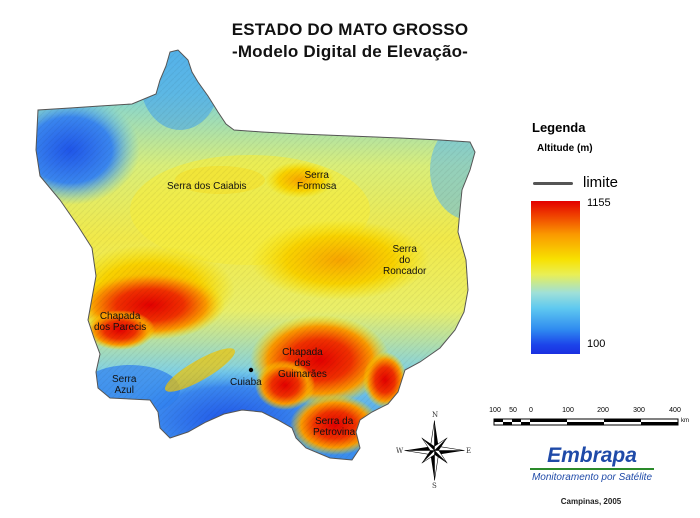  What do you see at coordinates (434, 486) in the screenshot?
I see `compass-s: S` at bounding box center [434, 486].